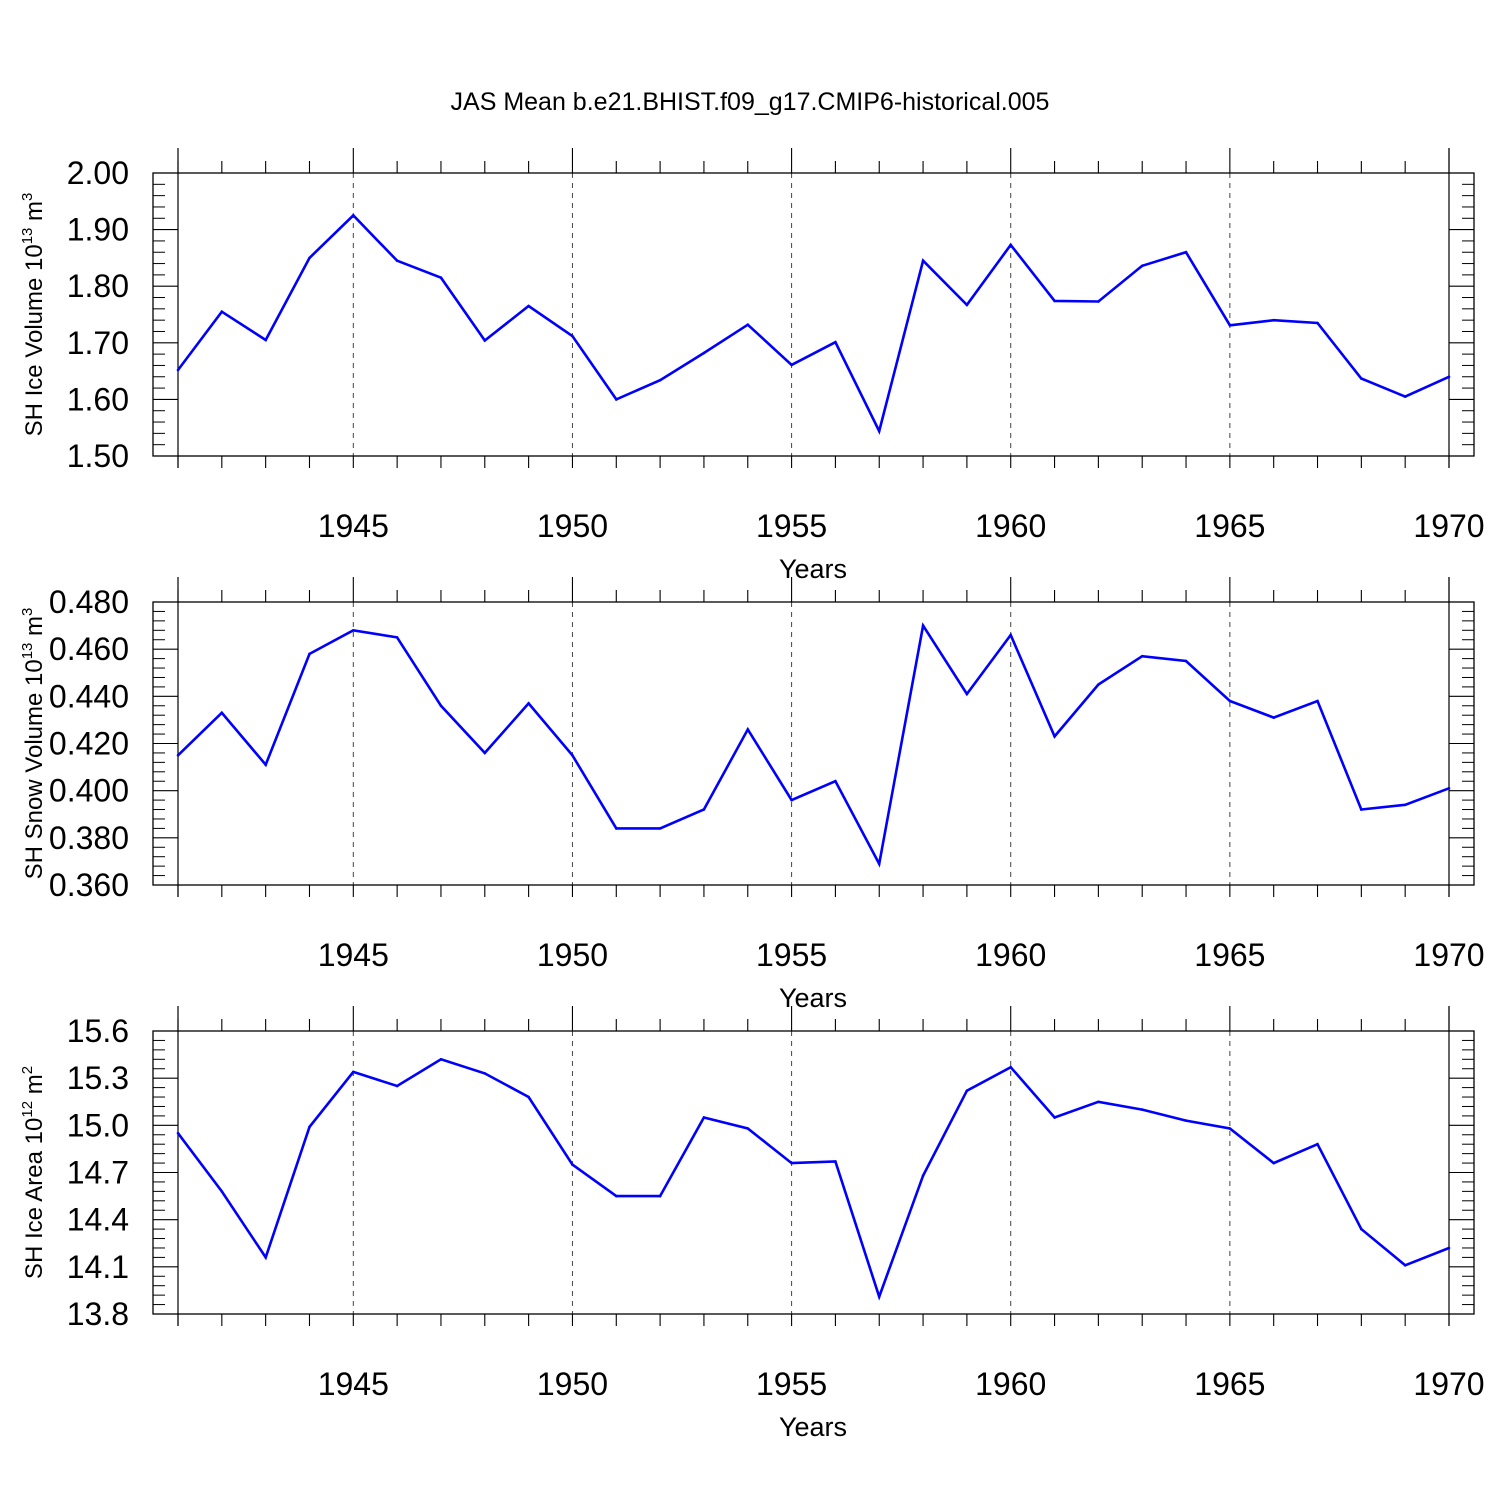  Describe the element at coordinates (98, 343) in the screenshot. I see `y-tick-label: 1.70` at that location.